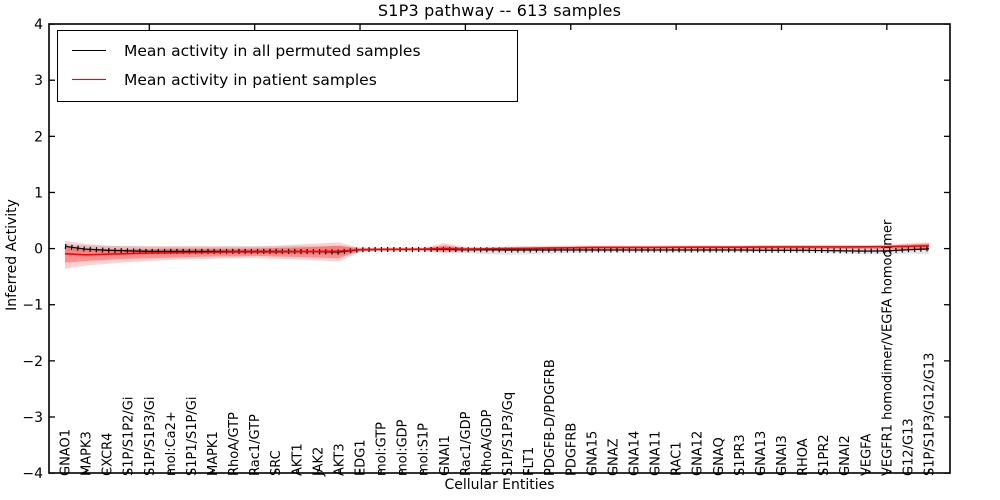 The image size is (1000, 500). What do you see at coordinates (845, 455) in the screenshot?
I see `category-label: GNAI2` at bounding box center [845, 455].